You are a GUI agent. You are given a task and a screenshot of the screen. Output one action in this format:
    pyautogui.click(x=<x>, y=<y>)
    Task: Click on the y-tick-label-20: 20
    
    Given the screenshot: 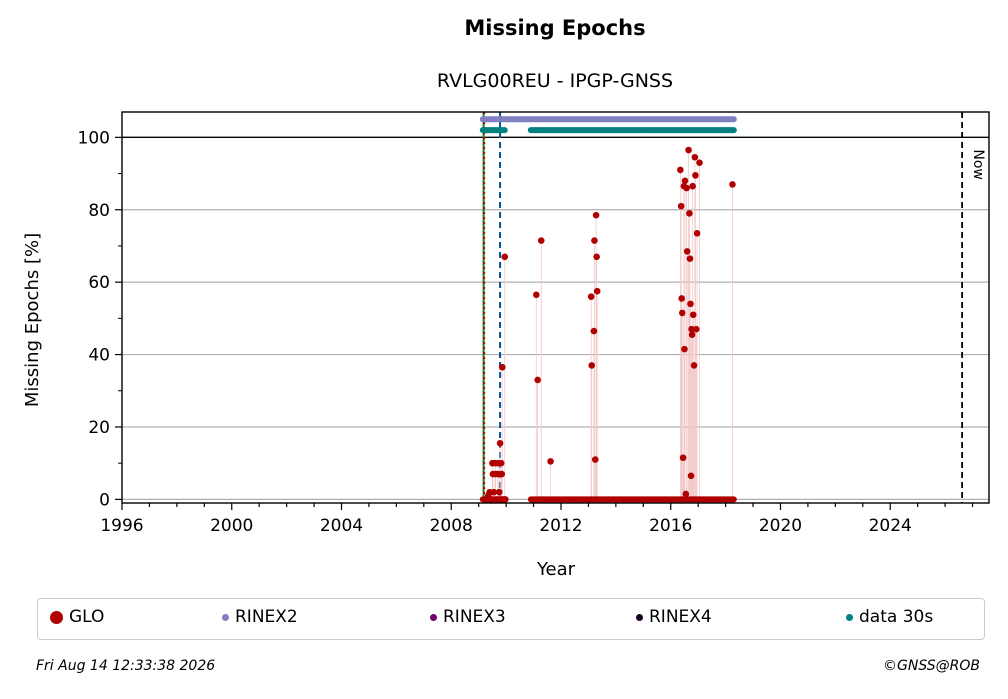 What is the action you would take?
    pyautogui.click(x=99, y=428)
    